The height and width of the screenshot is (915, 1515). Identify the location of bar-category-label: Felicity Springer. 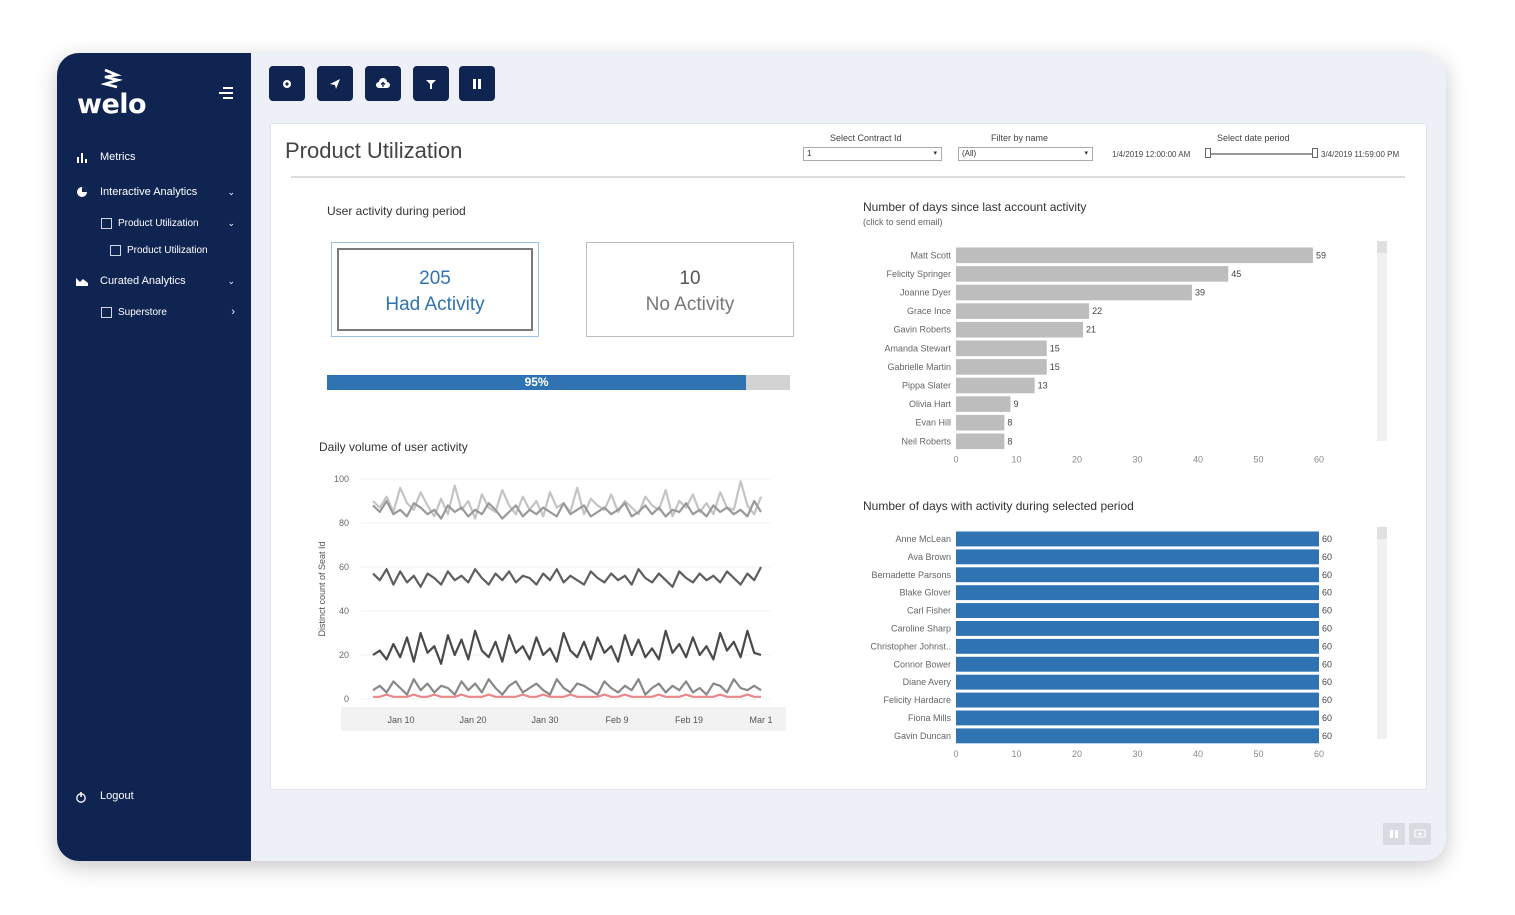
(918, 274).